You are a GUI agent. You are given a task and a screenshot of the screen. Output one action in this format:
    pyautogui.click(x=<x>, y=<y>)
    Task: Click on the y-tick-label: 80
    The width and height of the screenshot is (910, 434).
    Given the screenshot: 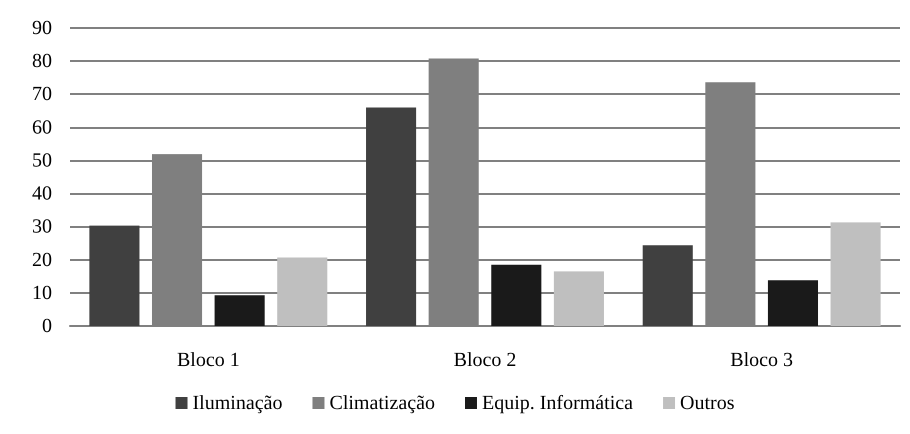 What is the action you would take?
    pyautogui.click(x=42, y=61)
    